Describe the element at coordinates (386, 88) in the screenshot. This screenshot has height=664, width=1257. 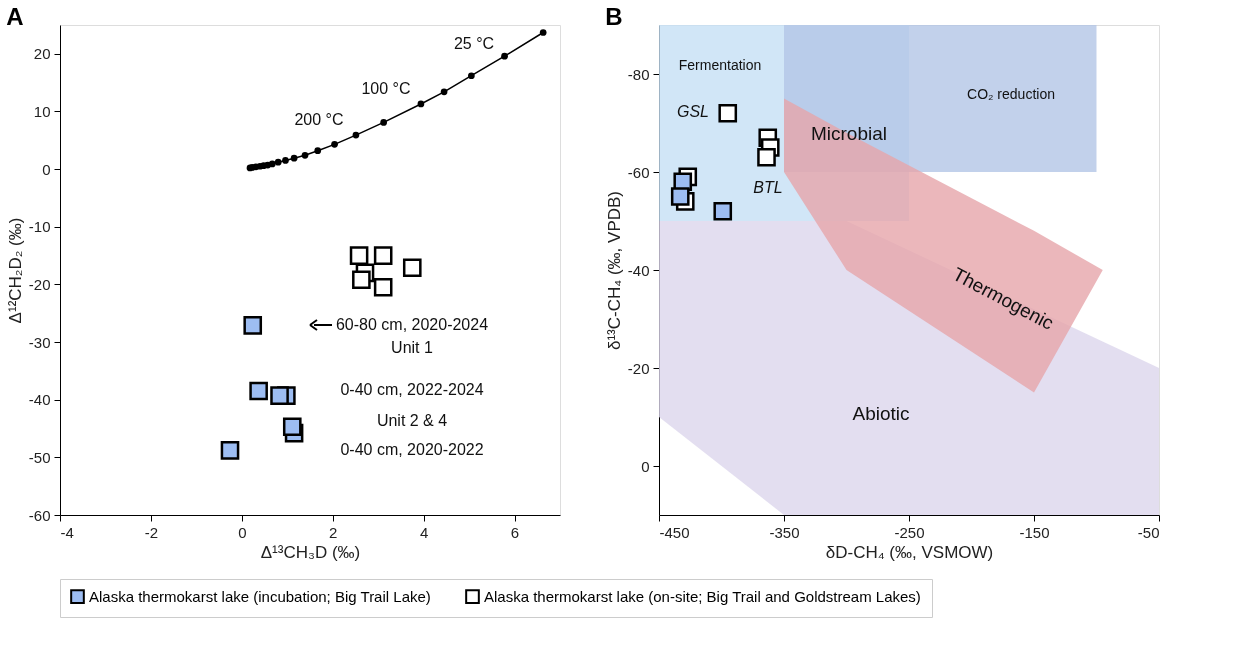
I see `annotation: 100 °C` at that location.